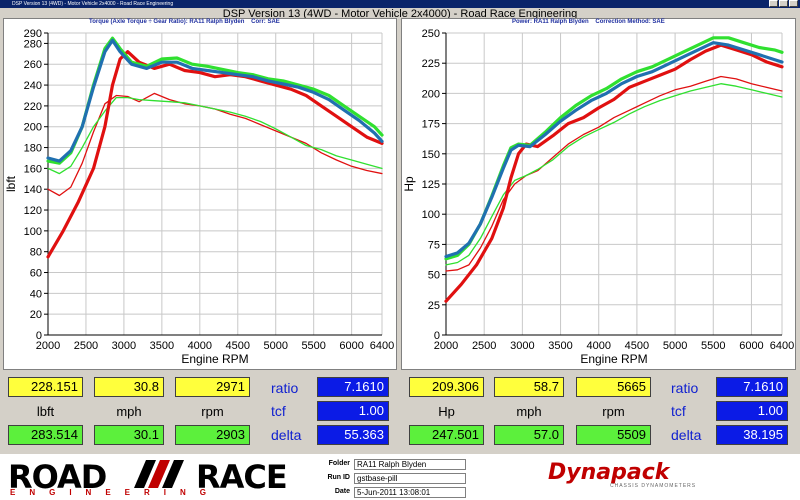 This screenshot has width=800, height=500. What do you see at coordinates (783, 3) in the screenshot?
I see `maximize-button` at bounding box center [783, 3].